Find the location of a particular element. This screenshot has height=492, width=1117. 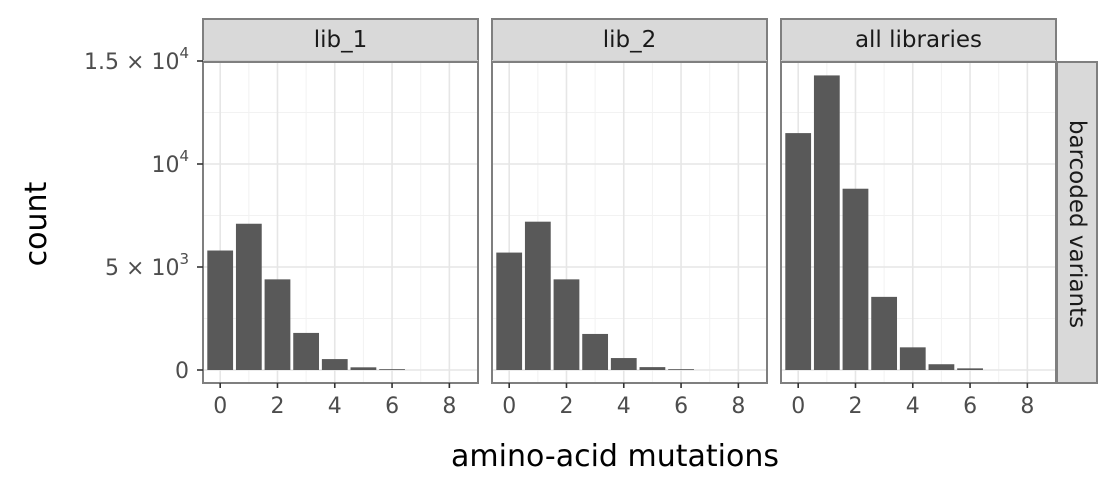

row-strip: barcoded variants is located at coordinates (1077, 222).